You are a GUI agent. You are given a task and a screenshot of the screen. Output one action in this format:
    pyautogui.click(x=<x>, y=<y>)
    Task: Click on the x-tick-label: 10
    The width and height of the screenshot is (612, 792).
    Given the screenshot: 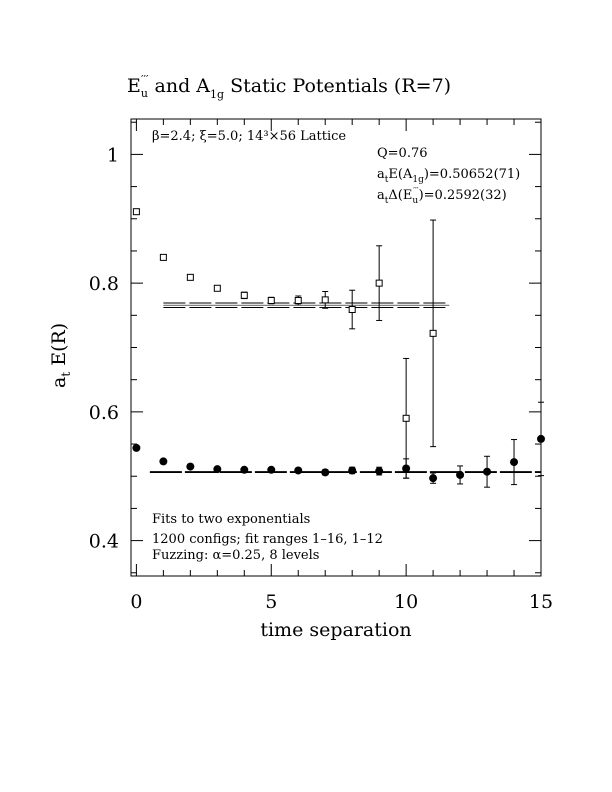 What is the action you would take?
    pyautogui.click(x=406, y=602)
    